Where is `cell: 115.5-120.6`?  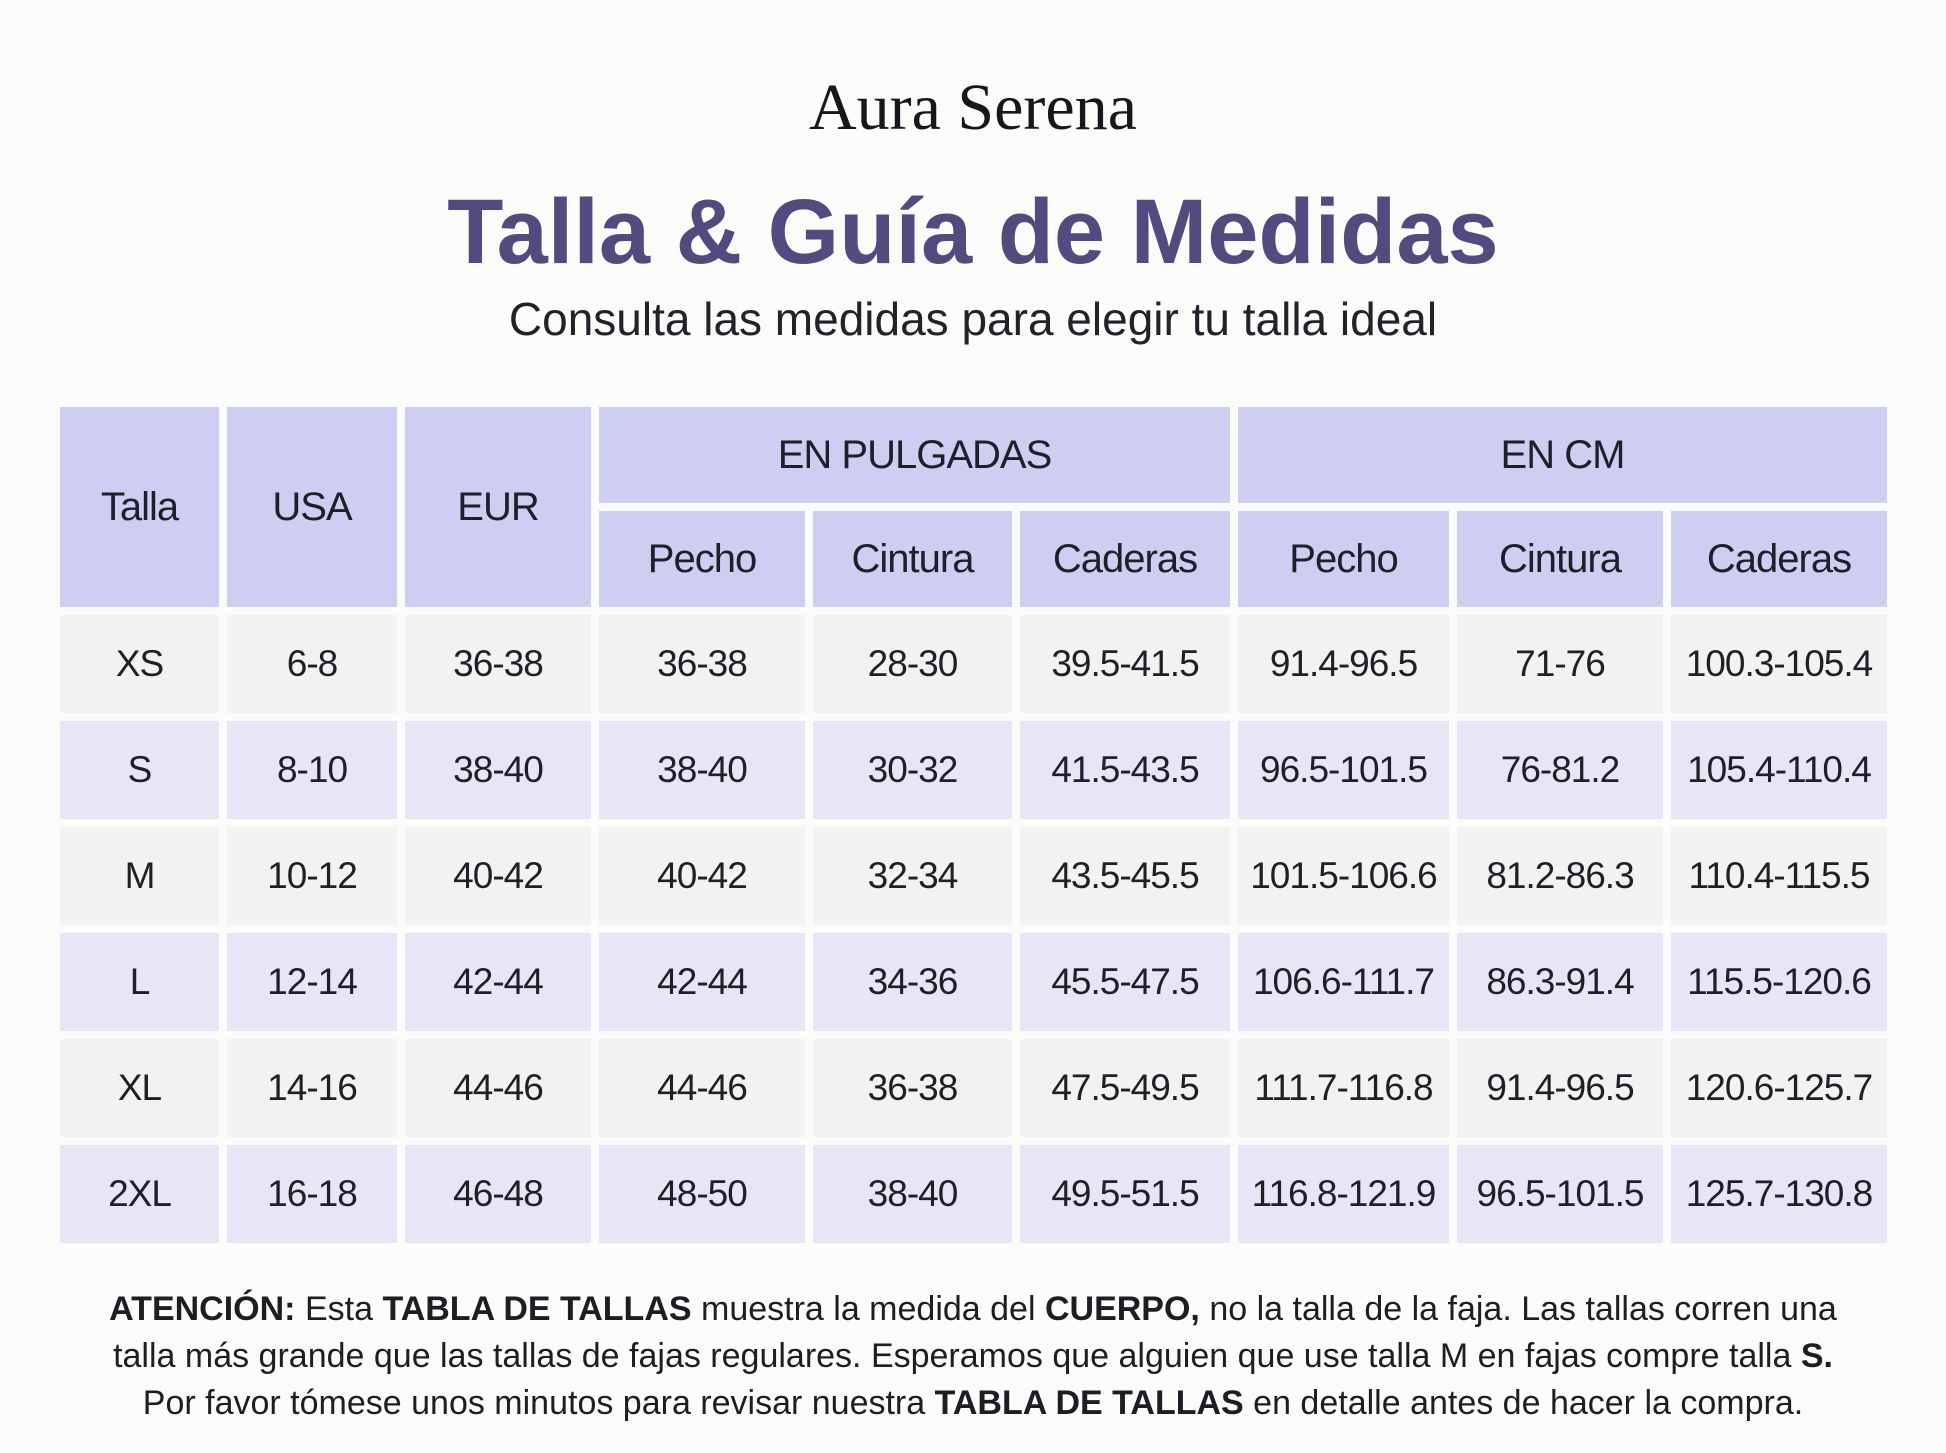
cell: 115.5-120.6 is located at coordinates (1779, 982).